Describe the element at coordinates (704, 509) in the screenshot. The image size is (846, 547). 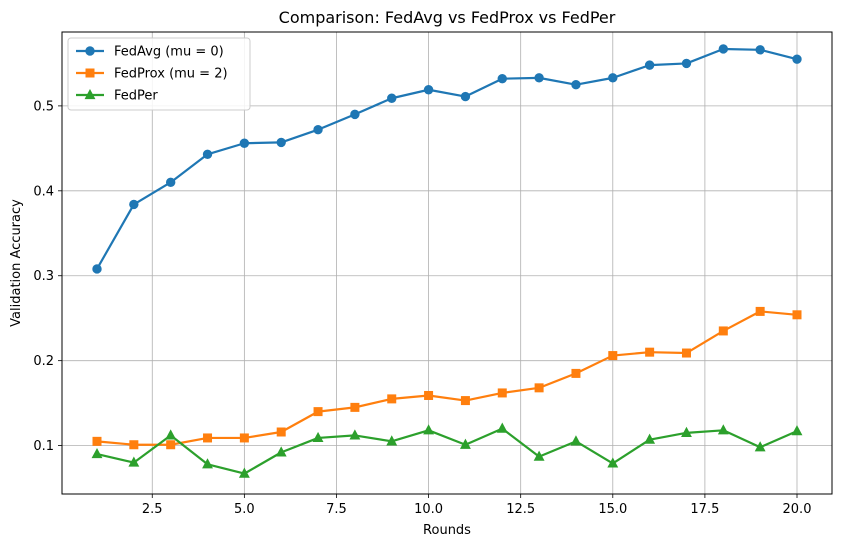
I see `x-tick-label: 17.5` at that location.